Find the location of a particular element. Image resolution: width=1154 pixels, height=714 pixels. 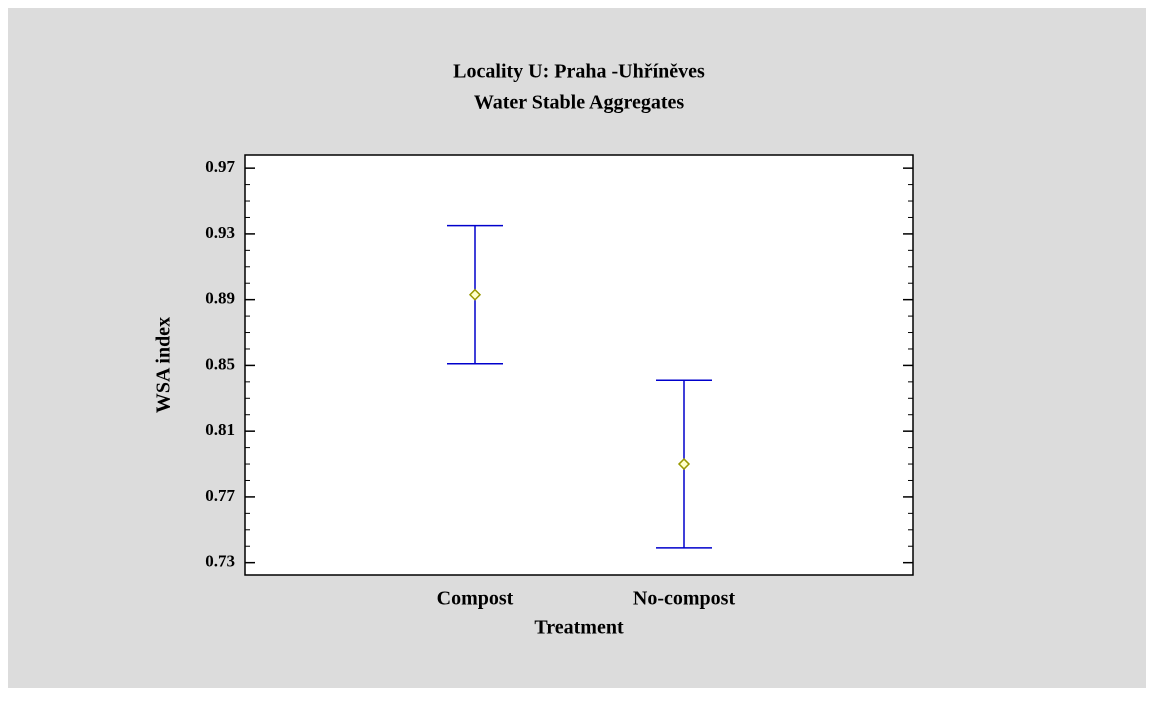

x-tick-label: No-compost is located at coordinates (684, 599).